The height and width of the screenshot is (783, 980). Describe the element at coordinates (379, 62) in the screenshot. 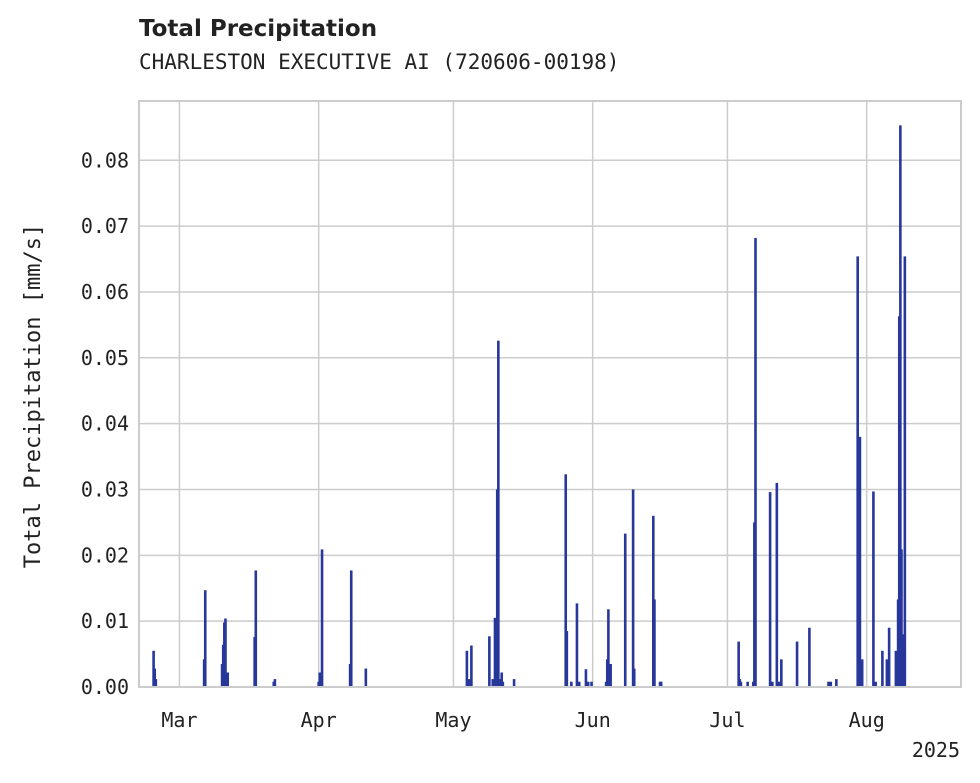

I see `chart-subtitle: CHARLESTON EXECUTIVE AI (720606-00198)` at that location.